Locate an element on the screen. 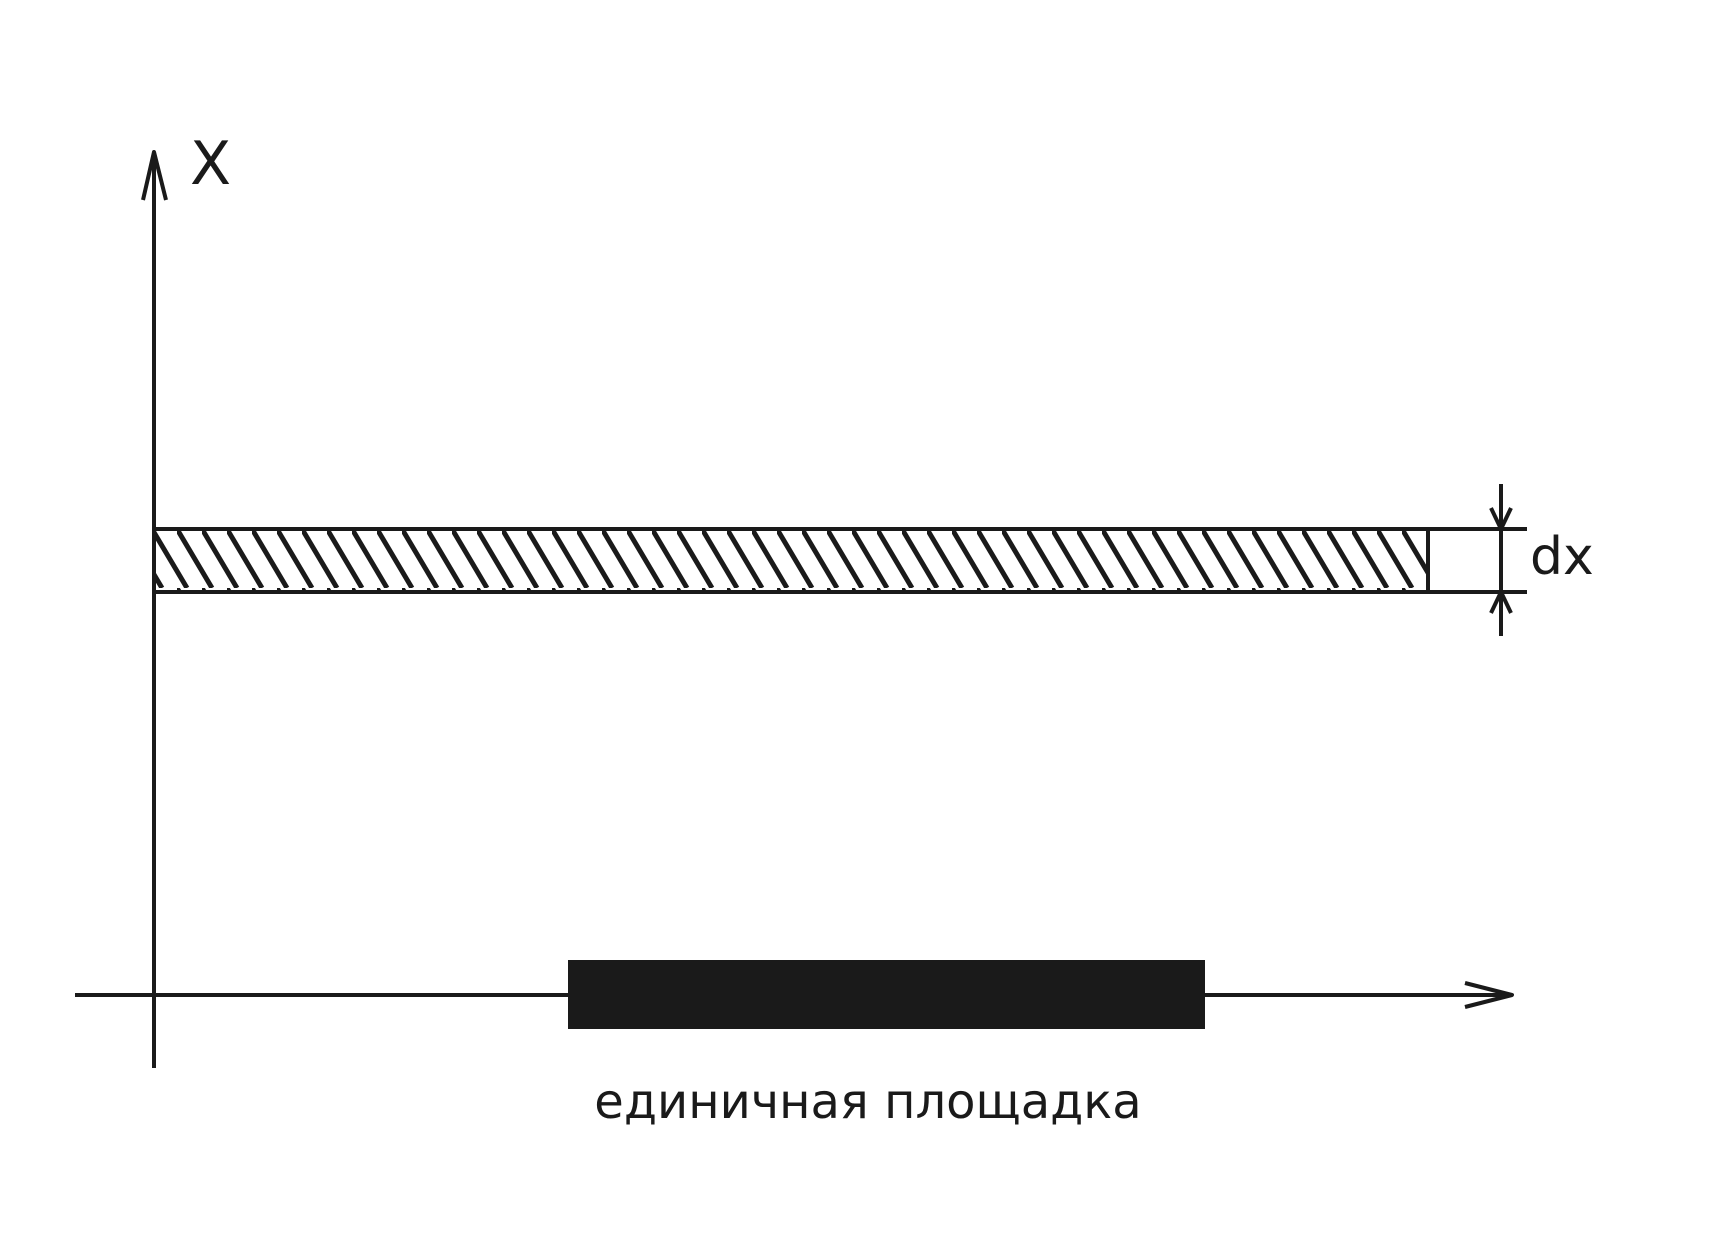 This screenshot has height=1248, width=1724. vertical-axis is located at coordinates (154, 609).